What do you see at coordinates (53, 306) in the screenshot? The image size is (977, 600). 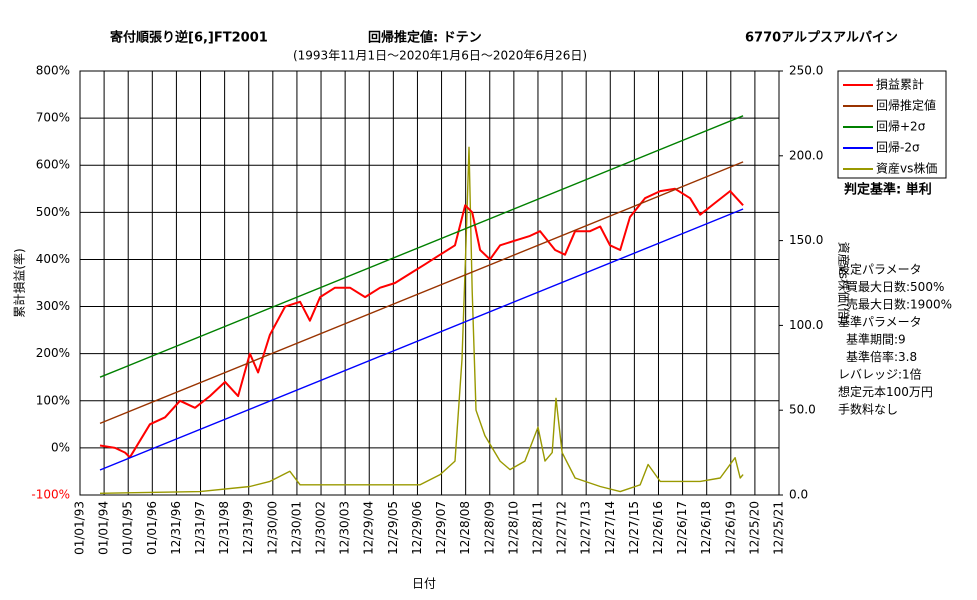 I see `y-tick-label: 300%` at bounding box center [53, 306].